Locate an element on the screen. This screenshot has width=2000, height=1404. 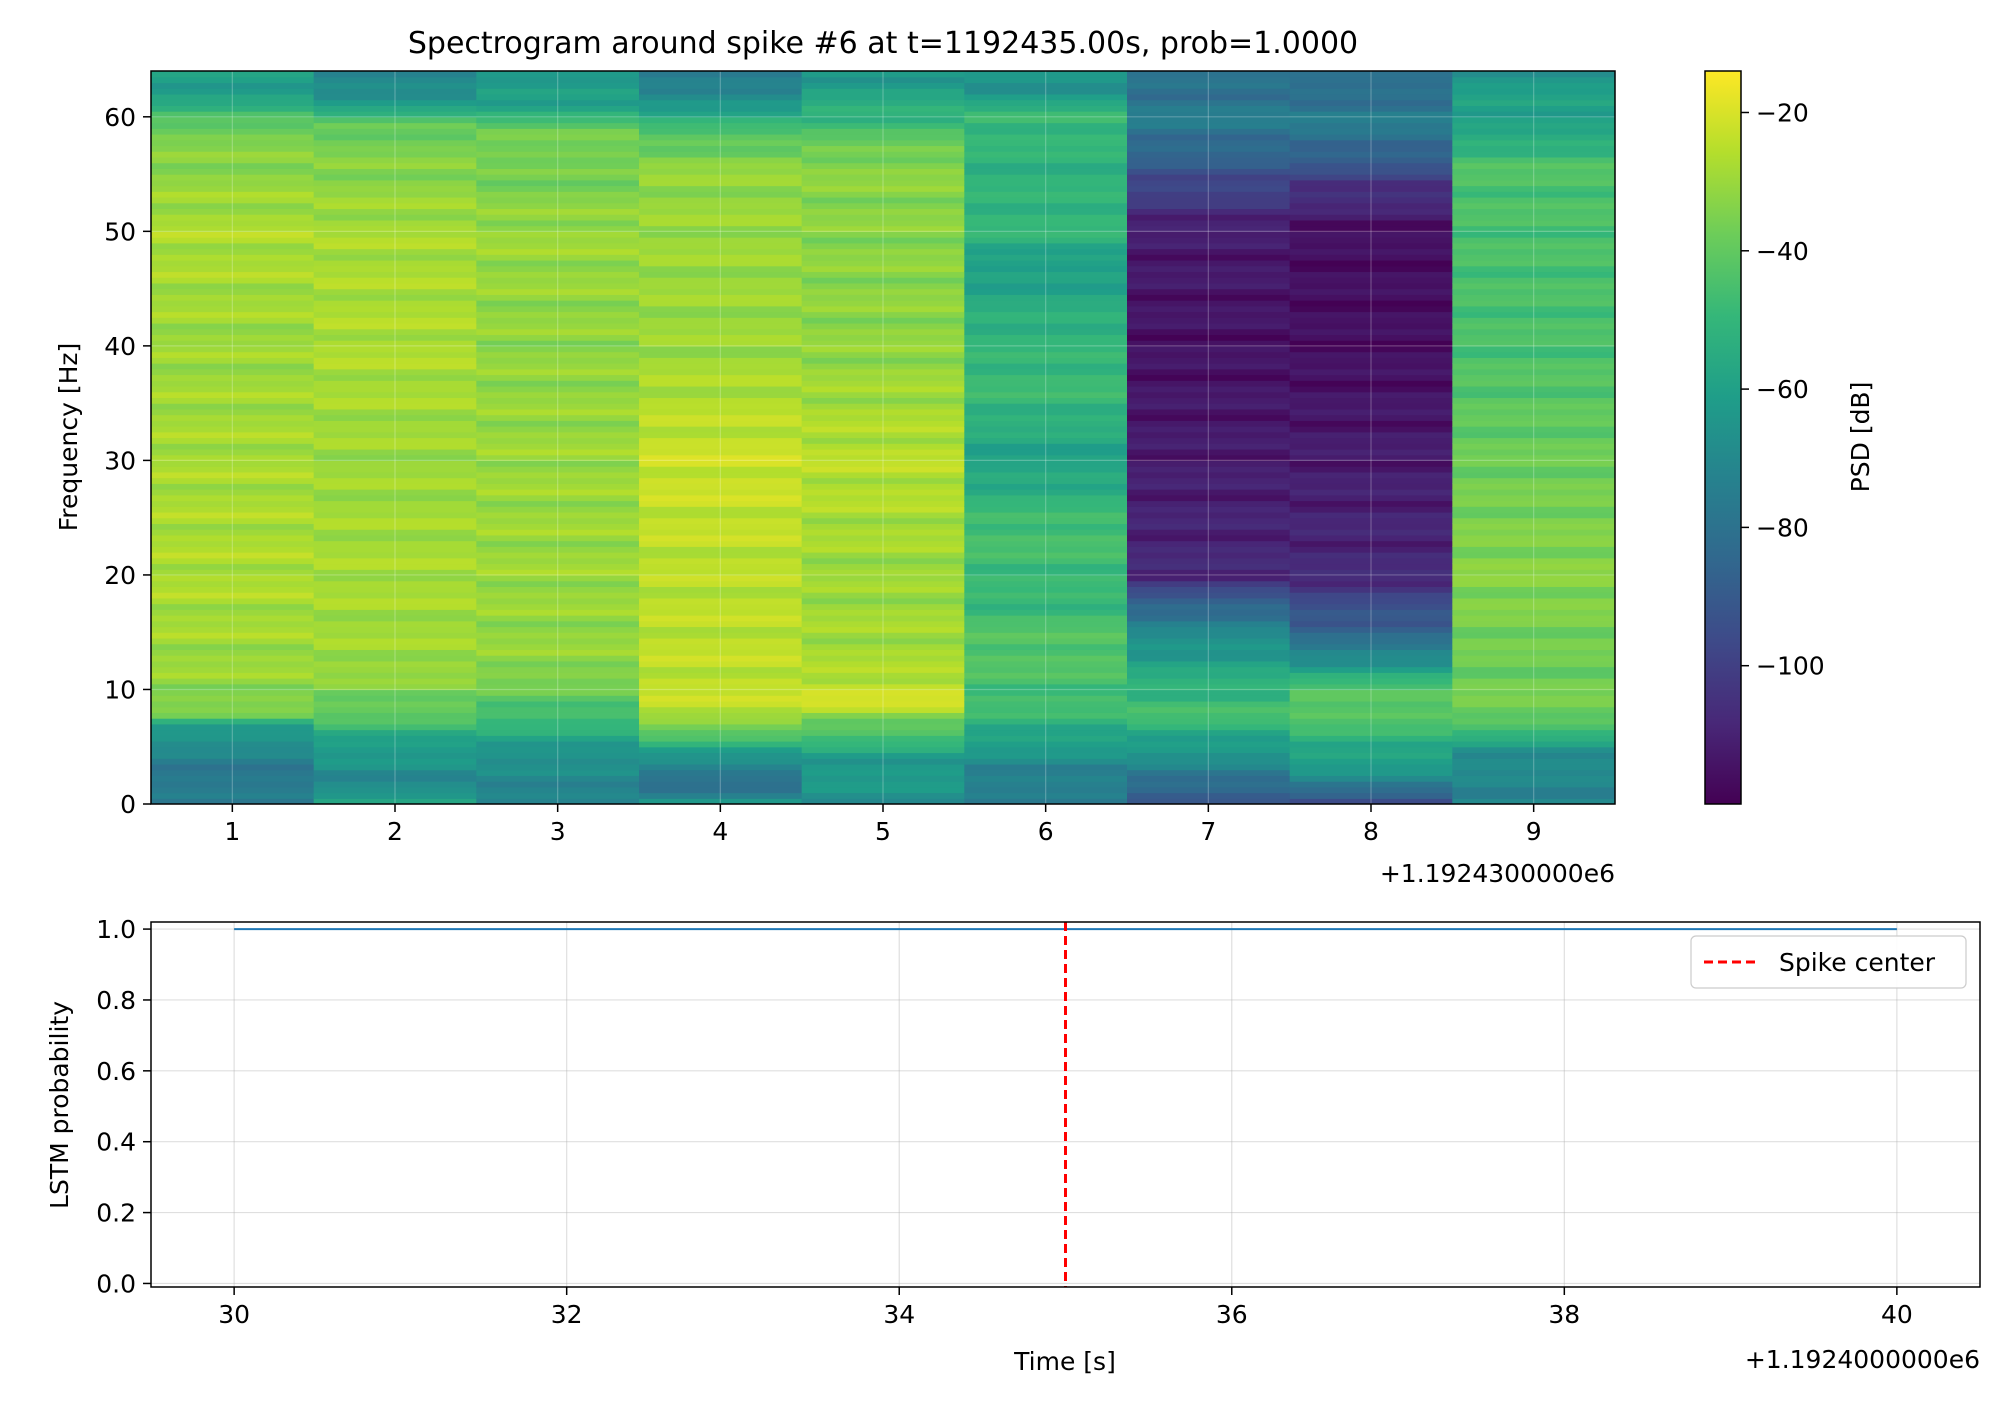
y-tick-label: 0.8 is located at coordinates (116, 1000).